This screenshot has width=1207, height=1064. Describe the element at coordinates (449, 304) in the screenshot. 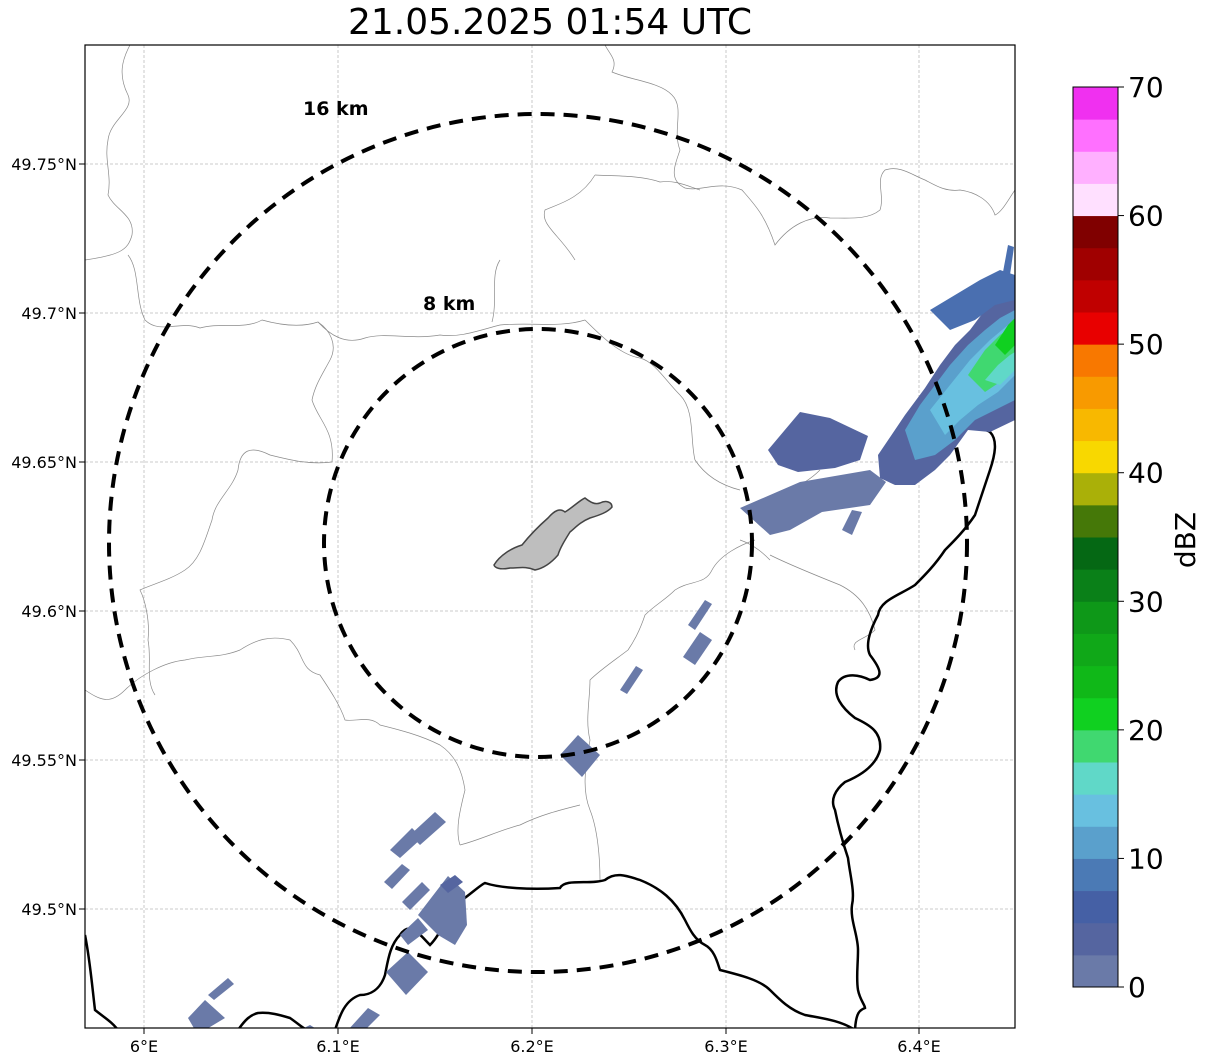

I see `ring-label-8km: 8 km` at that location.